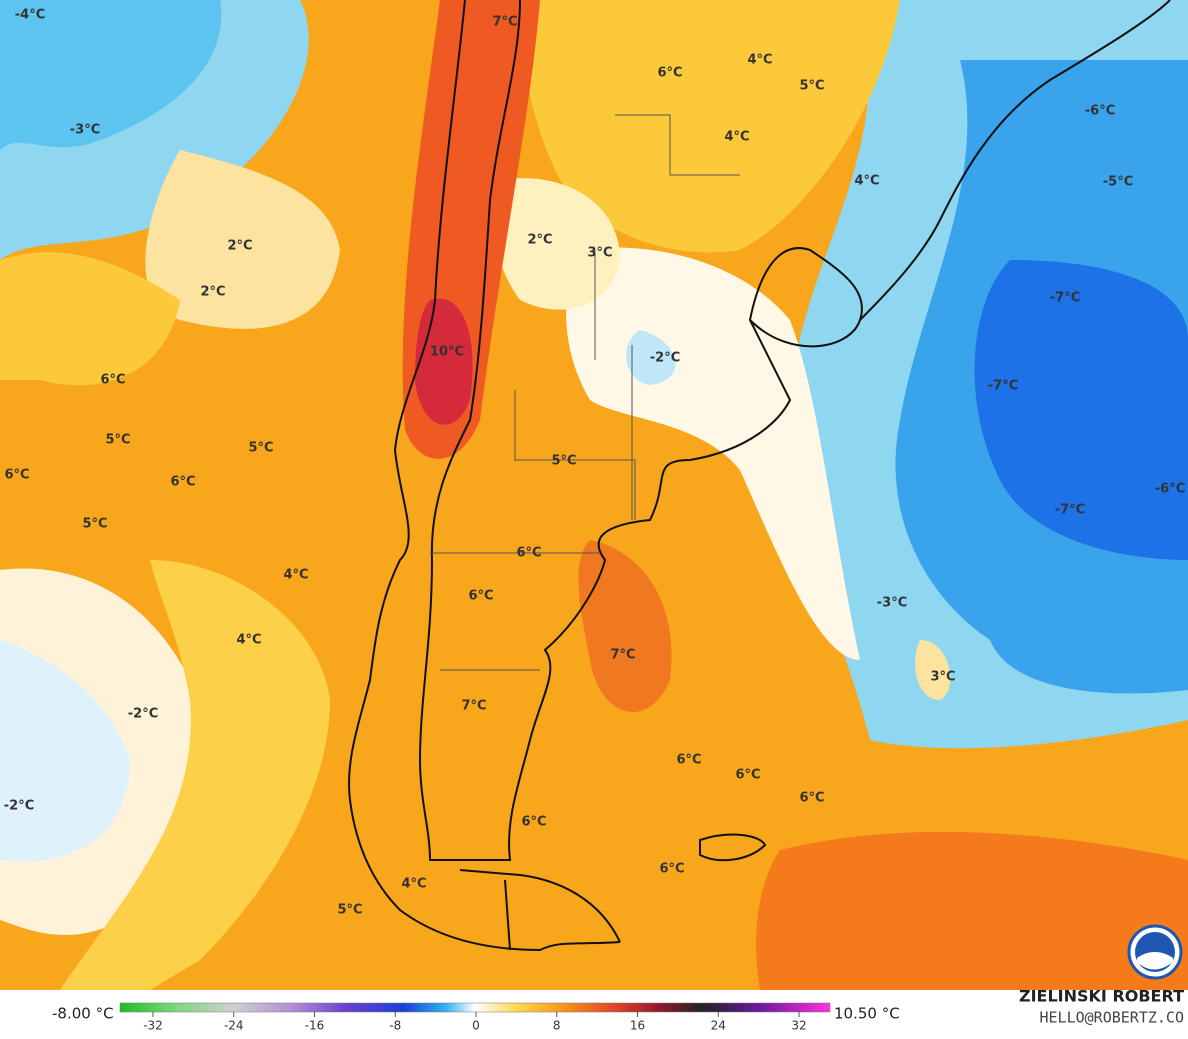 This screenshot has height=1039, width=1188. I want to click on noaa-logo, so click(1155, 952).